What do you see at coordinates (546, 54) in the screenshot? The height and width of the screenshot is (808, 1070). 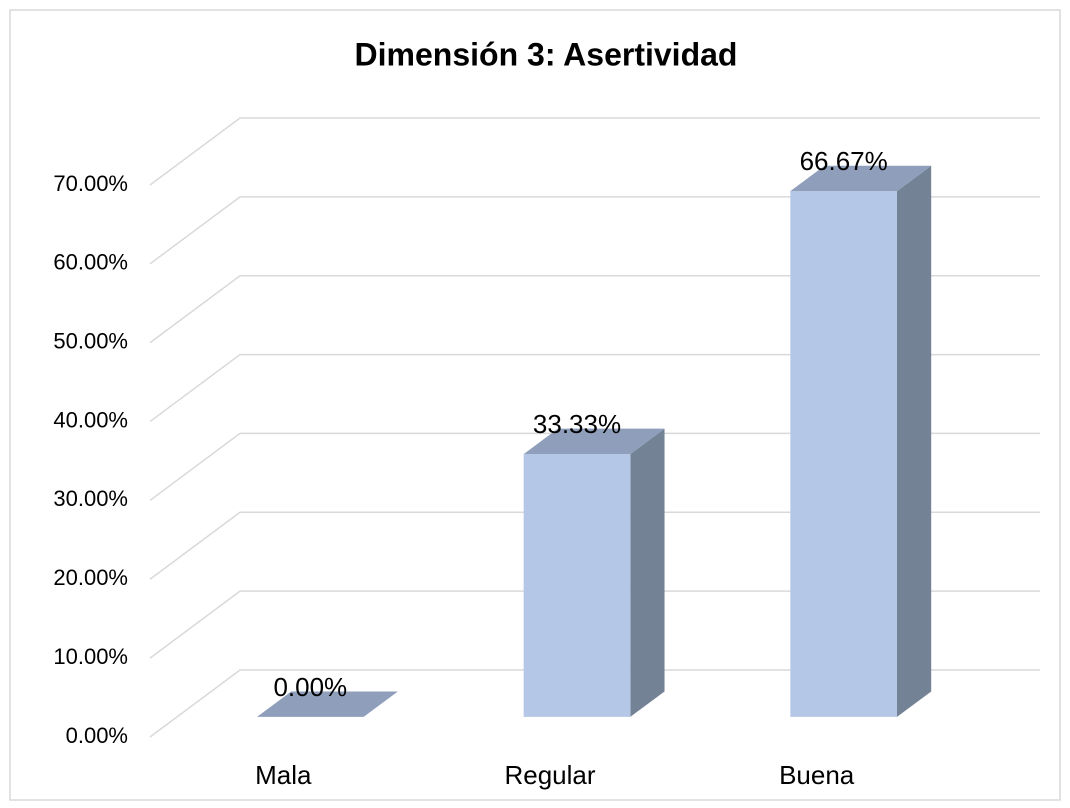 I see `chart-title: Dimensión 3: Asertividad` at bounding box center [546, 54].